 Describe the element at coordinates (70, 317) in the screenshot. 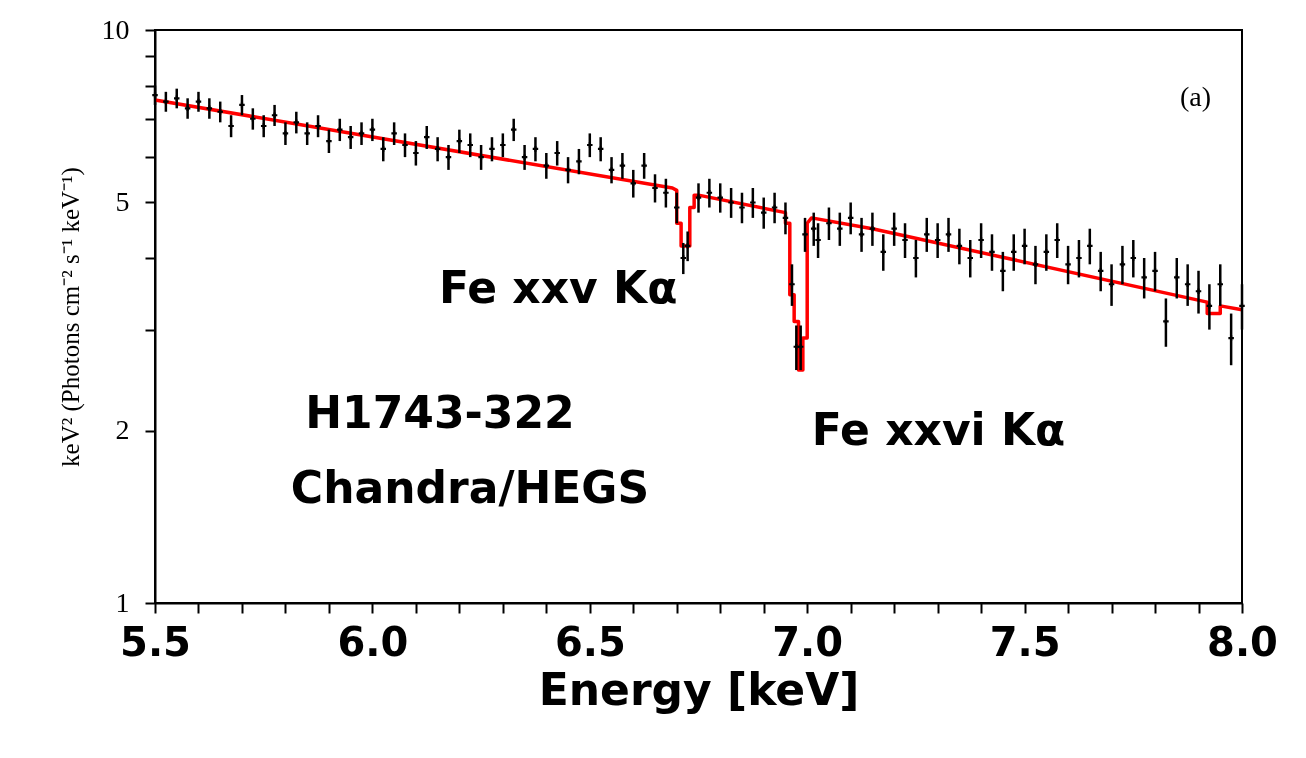

I see `y-axis-title: keV² (Photons cm⁻² s⁻¹ keV⁻¹)` at that location.